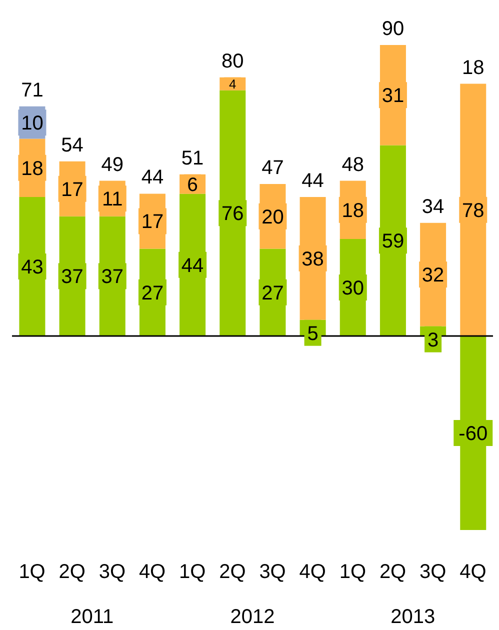 The width and height of the screenshot is (499, 630). What do you see at coordinates (233, 61) in the screenshot?
I see `total-label: 80` at bounding box center [233, 61].